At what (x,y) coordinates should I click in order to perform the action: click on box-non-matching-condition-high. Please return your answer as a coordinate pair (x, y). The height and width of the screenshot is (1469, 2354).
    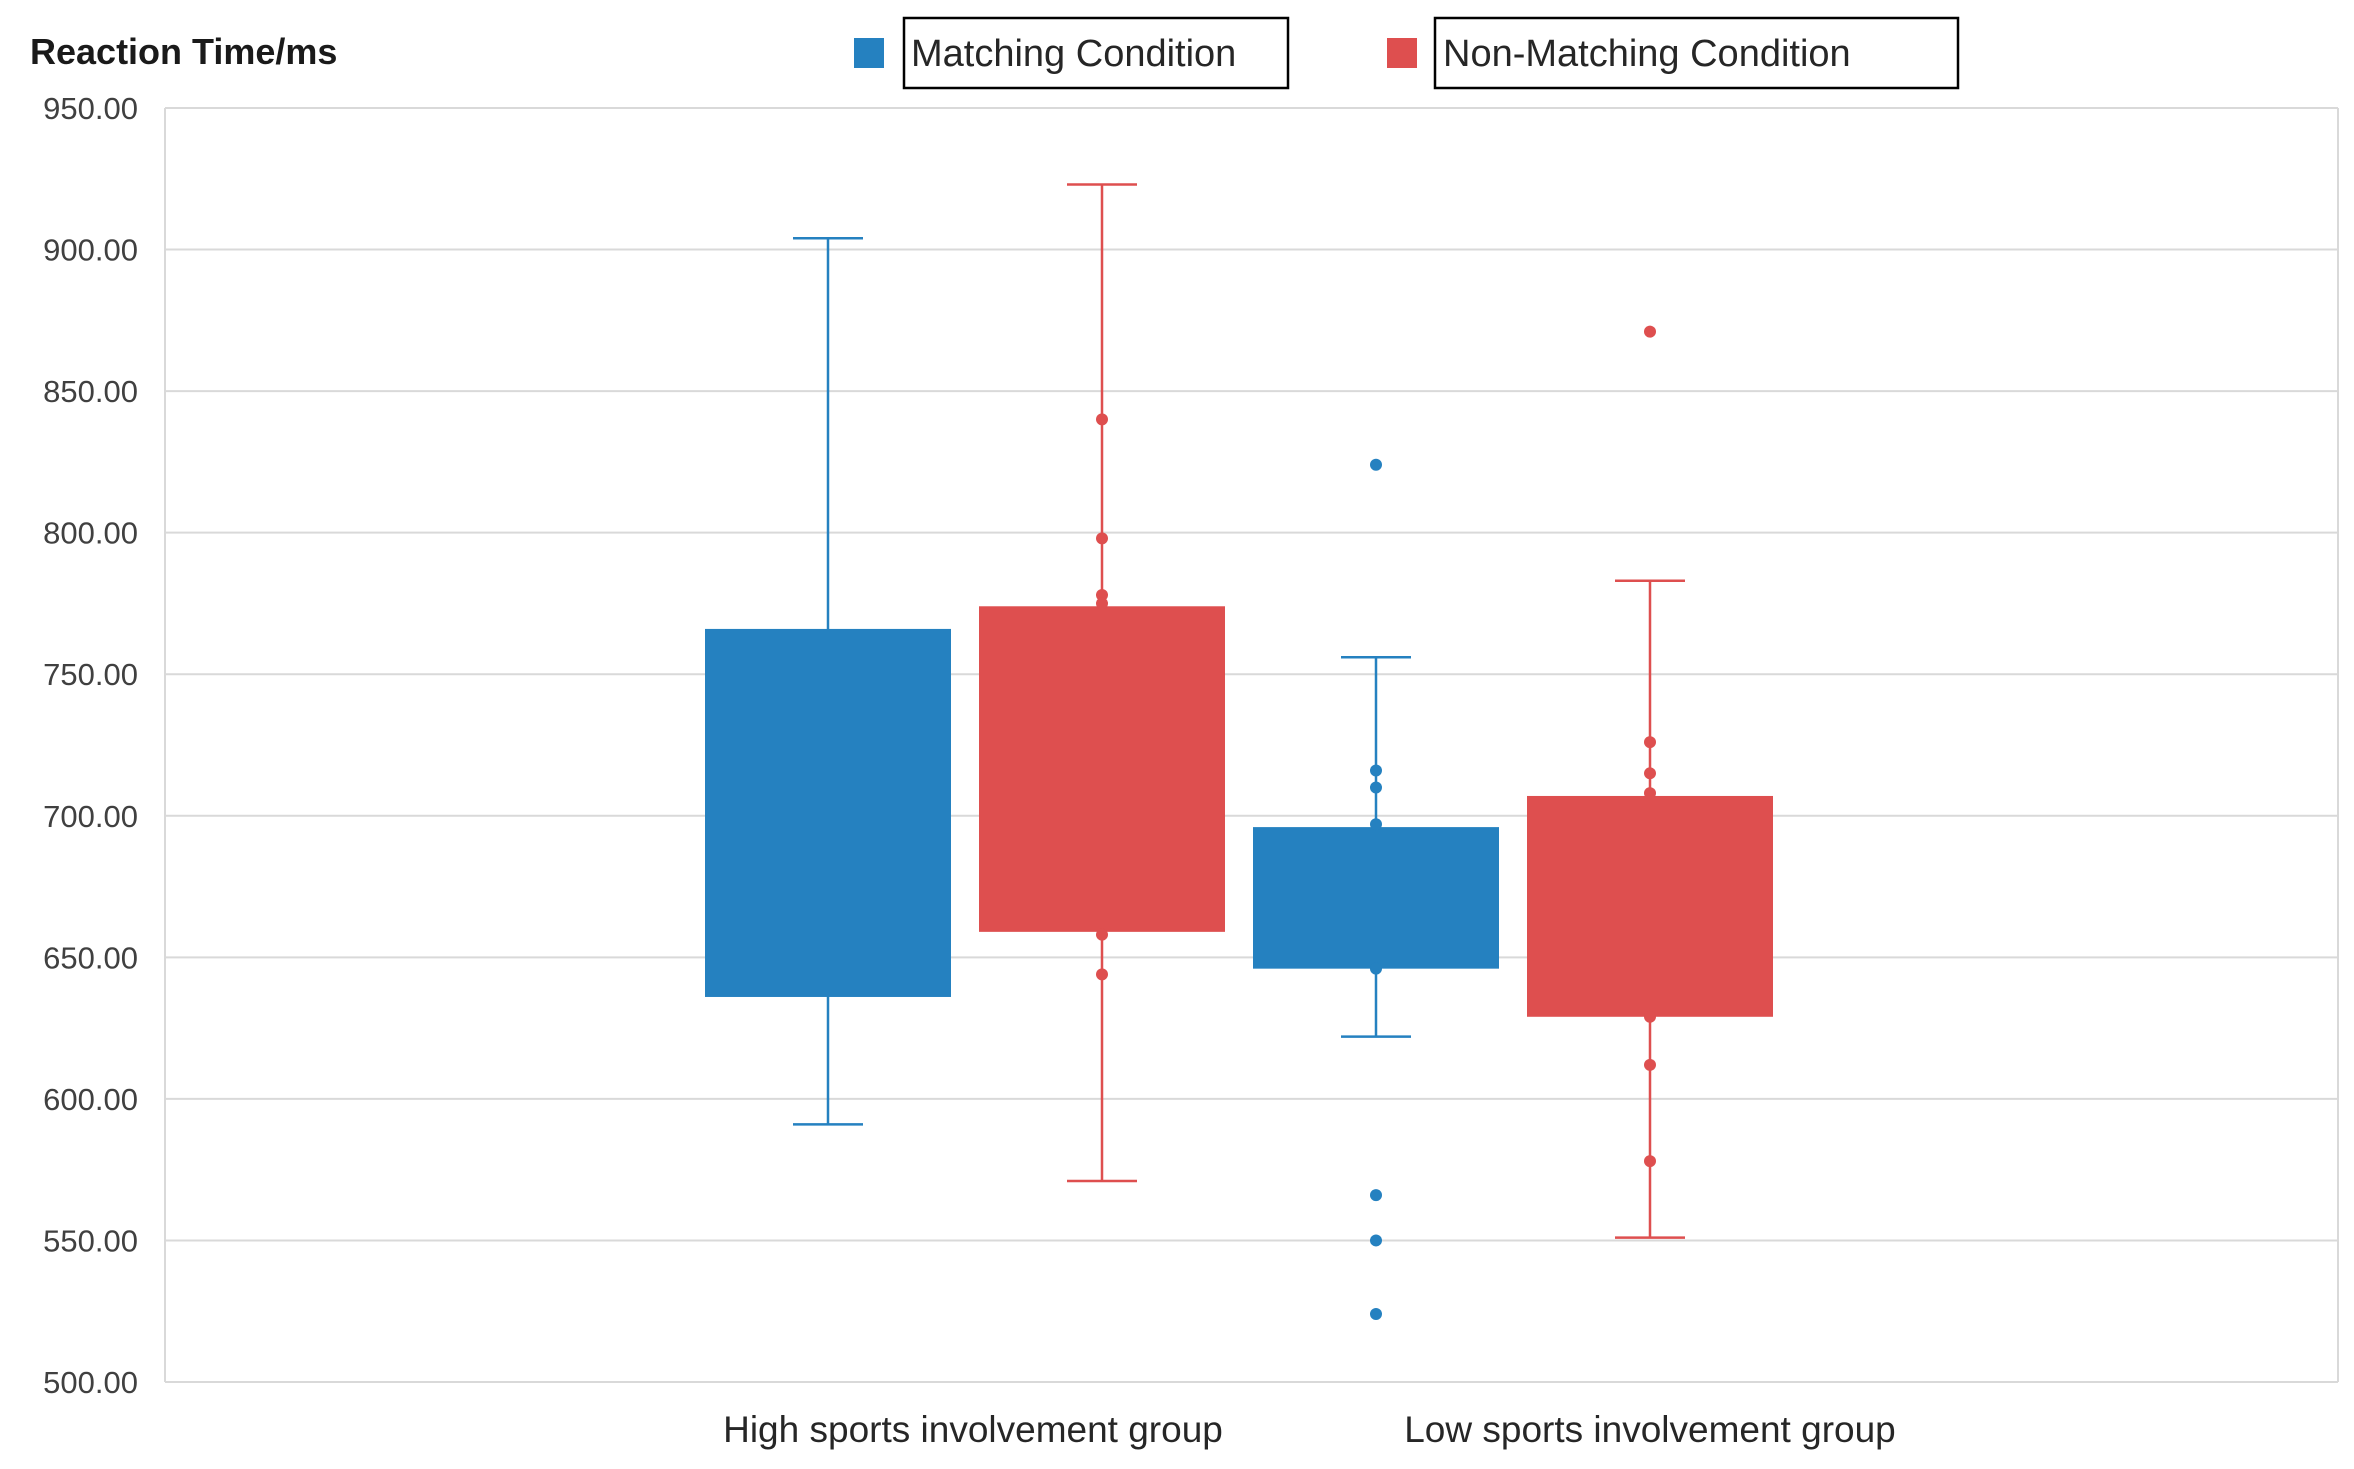
    Looking at the image, I should click on (1102, 683).